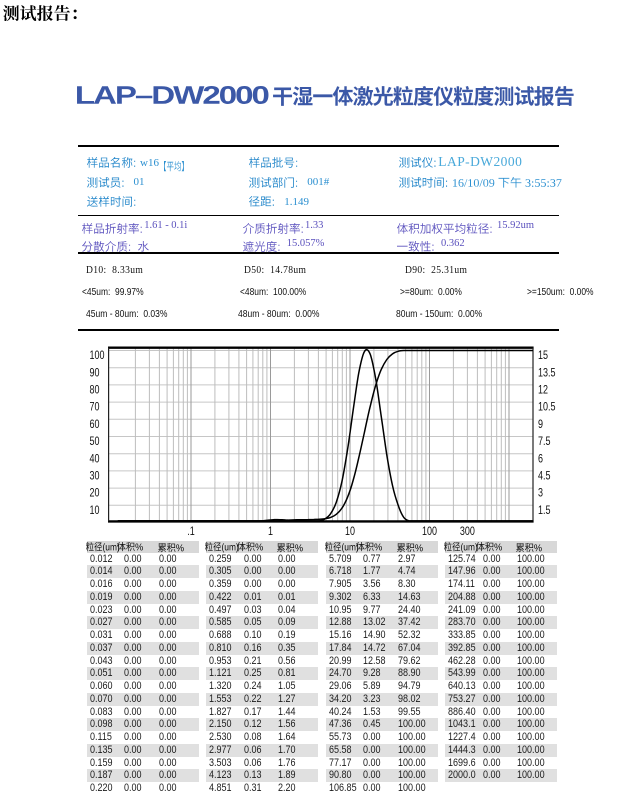 The width and height of the screenshot is (630, 795). I want to click on svg-text: .1, so click(191, 531).